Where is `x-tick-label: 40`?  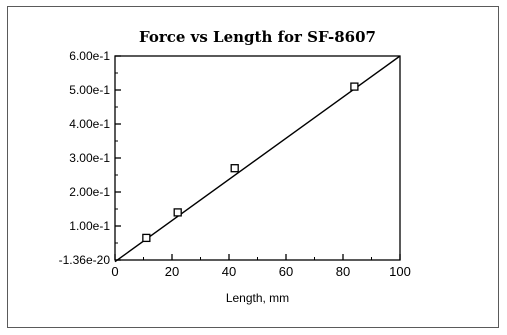 x-tick-label: 40 is located at coordinates (229, 271).